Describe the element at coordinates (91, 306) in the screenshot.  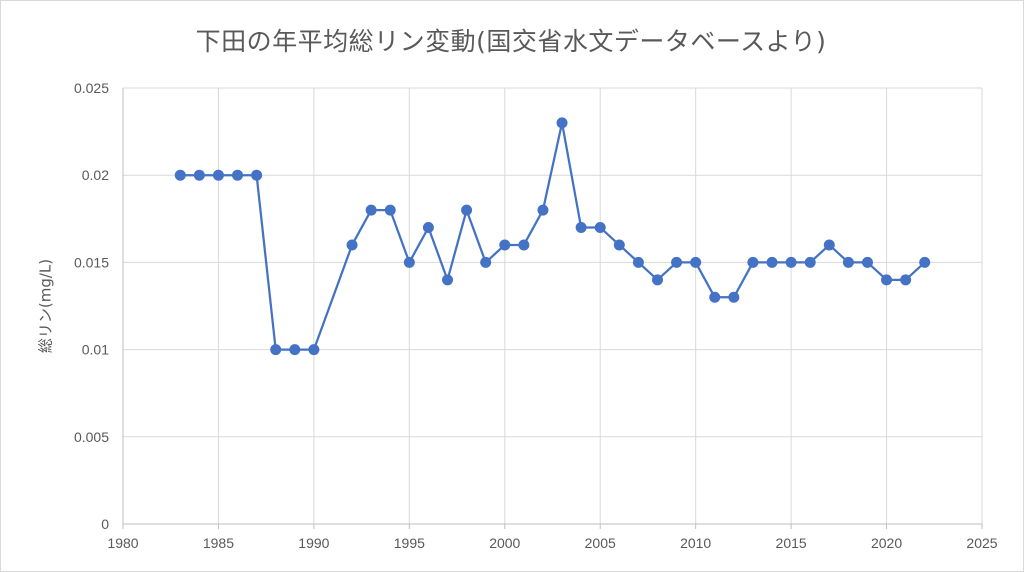
I see `y-tick-labels: 0 0.005 0.01 0.015 0.02 0.025` at that location.